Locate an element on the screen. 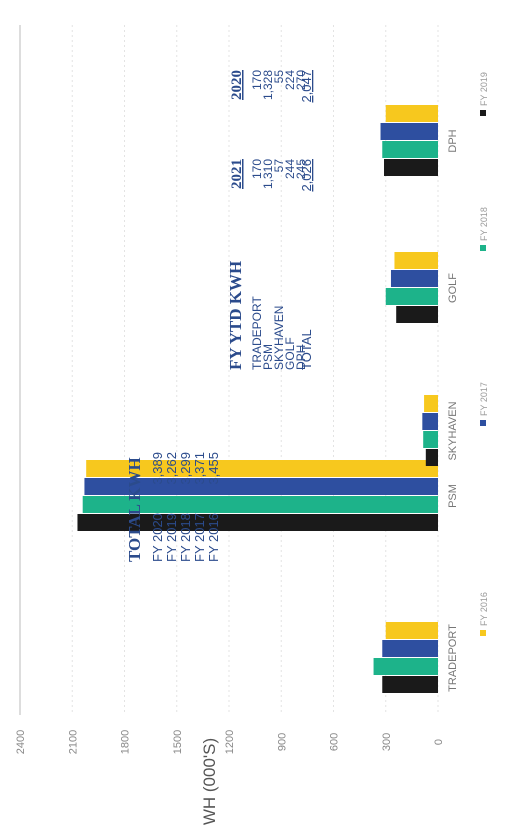 This screenshot has height=825, width=508. y-tick-label: 0 is located at coordinates (439, 742).